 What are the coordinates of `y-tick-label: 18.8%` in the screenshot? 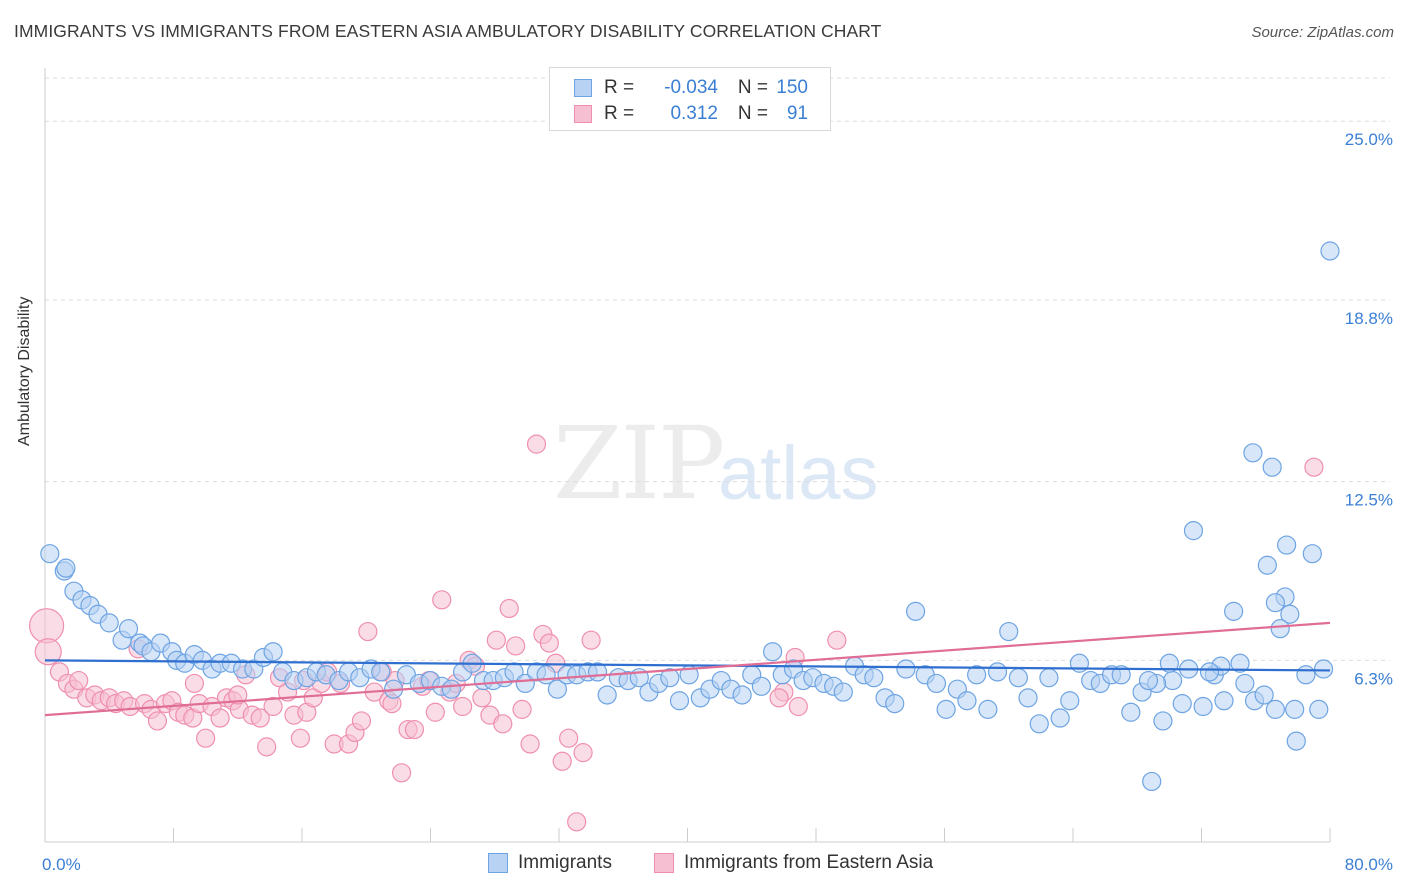 It's located at (1369, 318).